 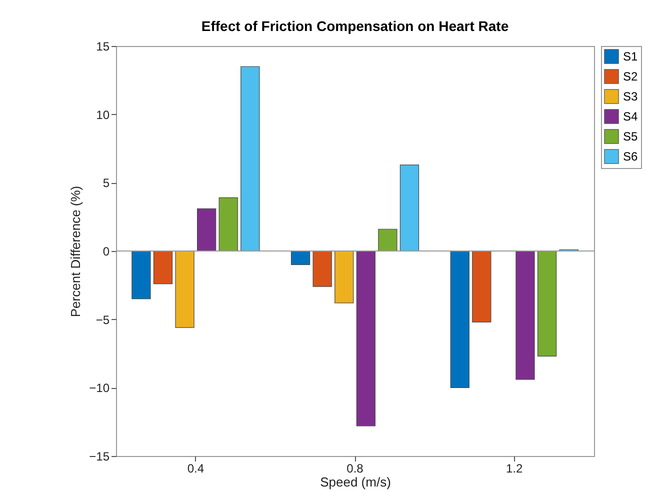 I want to click on y-tick-label: 0, so click(x=106, y=251).